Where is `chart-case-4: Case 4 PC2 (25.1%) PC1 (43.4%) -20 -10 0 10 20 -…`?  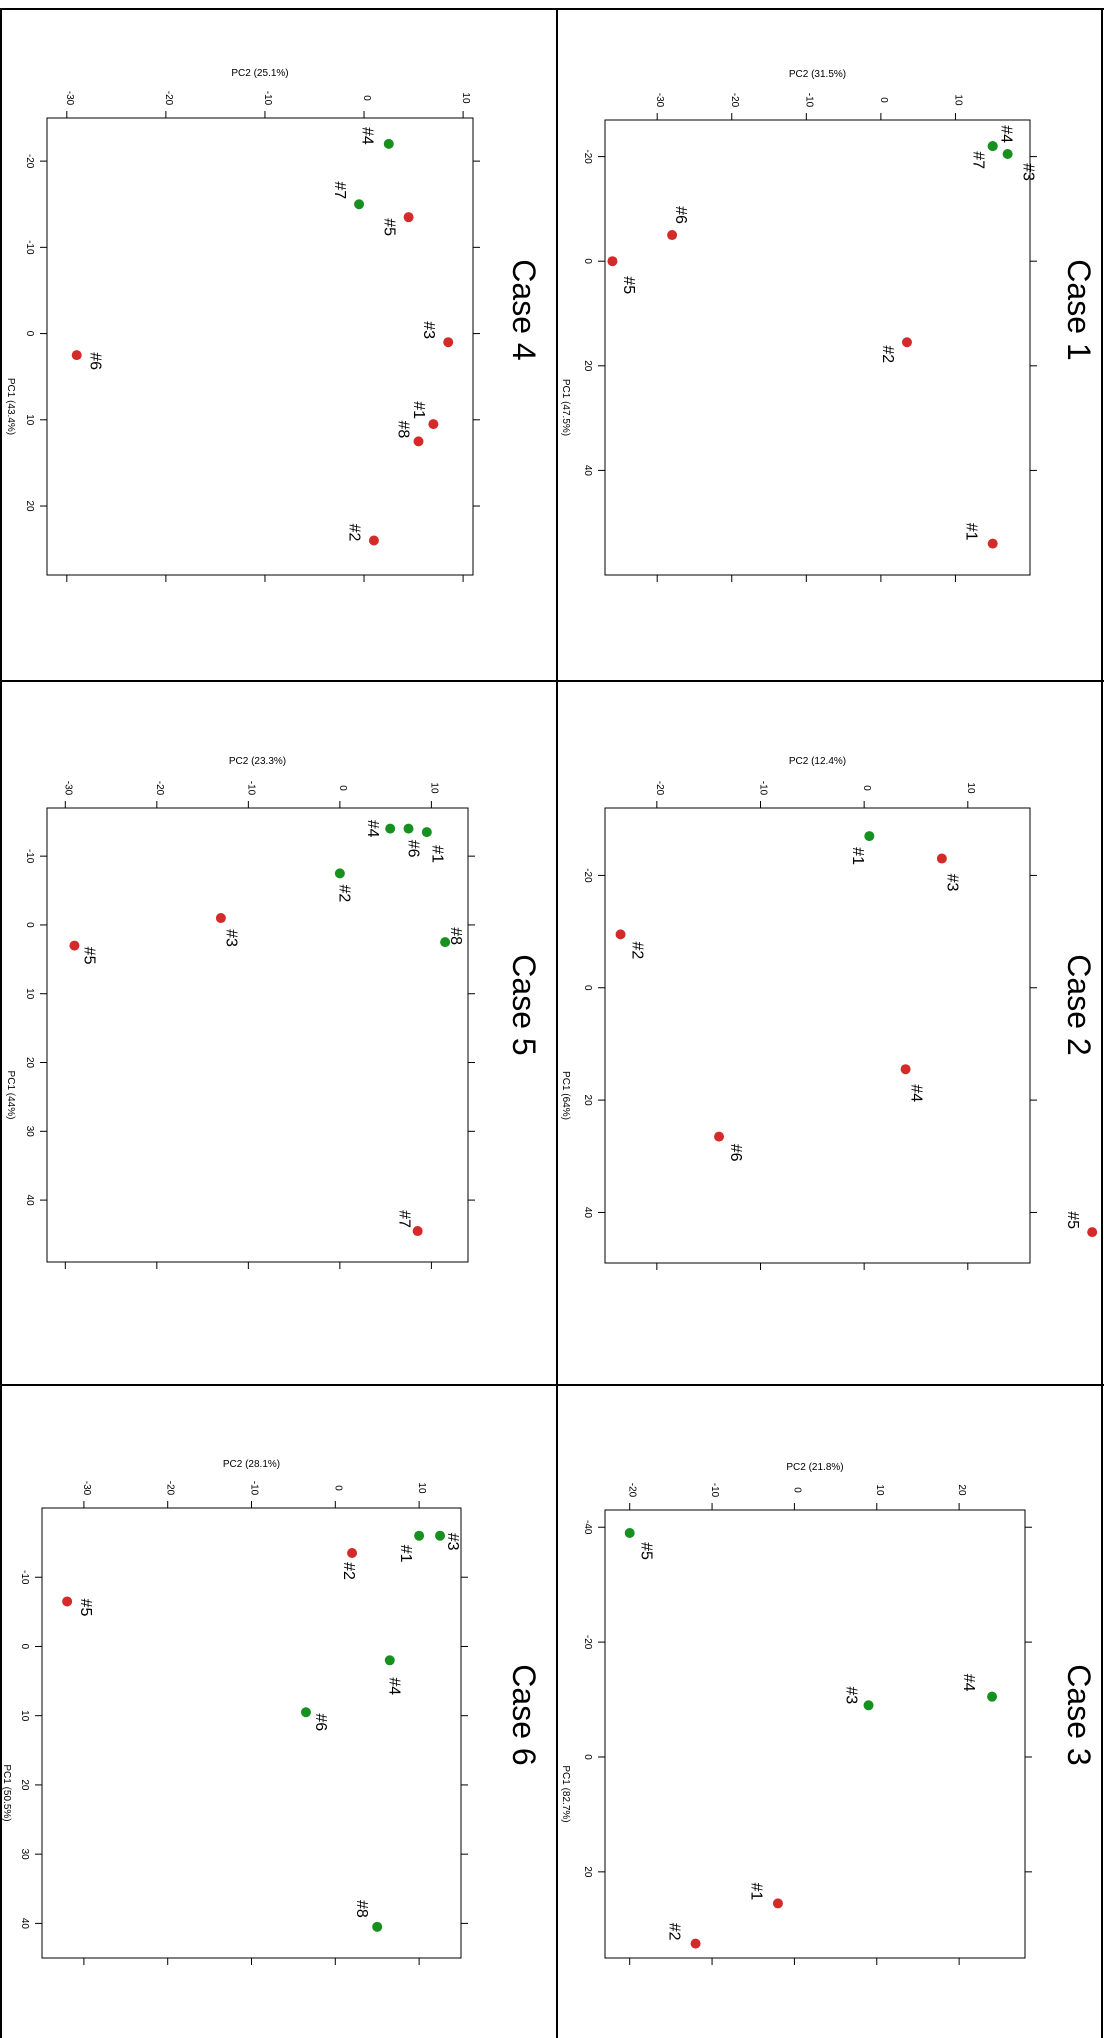
chart-case-4: Case 4 PC2 (25.1%) PC1 (43.4%) -20 -10 0 10 20 -… is located at coordinates (273, 325).